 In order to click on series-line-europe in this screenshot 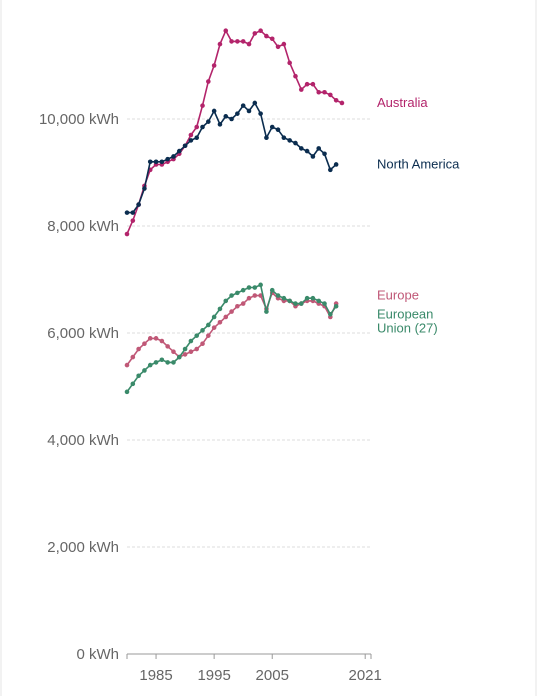, I will do `click(231, 329)`.